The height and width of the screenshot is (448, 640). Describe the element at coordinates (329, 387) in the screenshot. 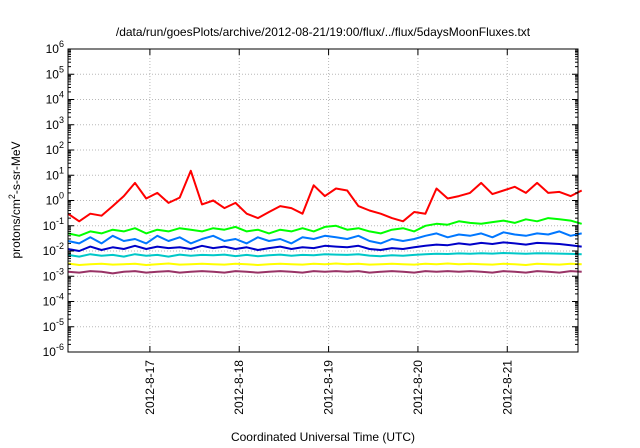

I see `x-tick-label: 2012-8-19` at that location.